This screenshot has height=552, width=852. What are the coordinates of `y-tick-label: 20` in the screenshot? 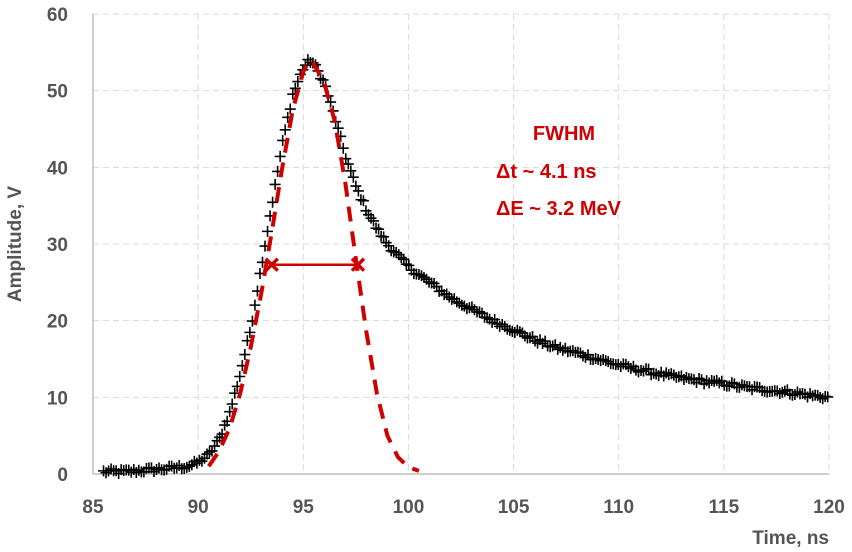 It's located at (57, 322).